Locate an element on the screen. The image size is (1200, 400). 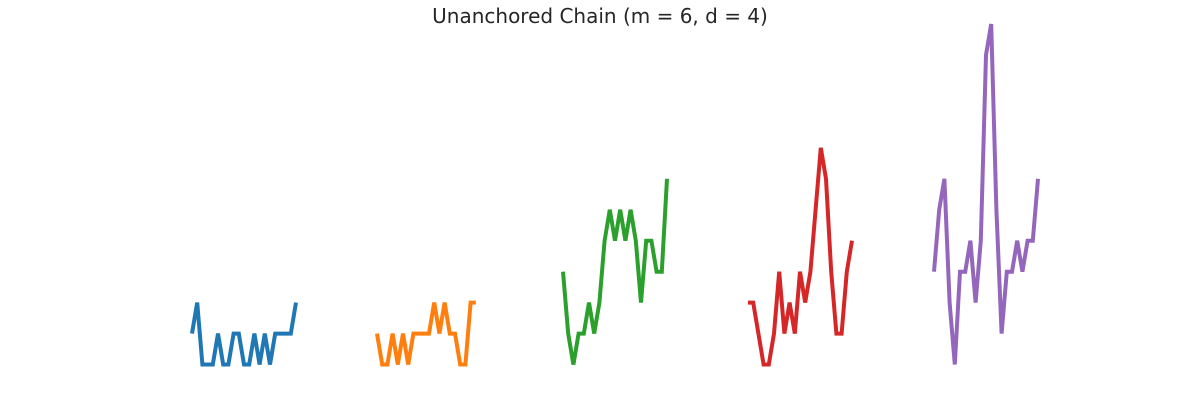
chart-title: Unanchored Chain (m = 6, d = 4) is located at coordinates (600, 16).